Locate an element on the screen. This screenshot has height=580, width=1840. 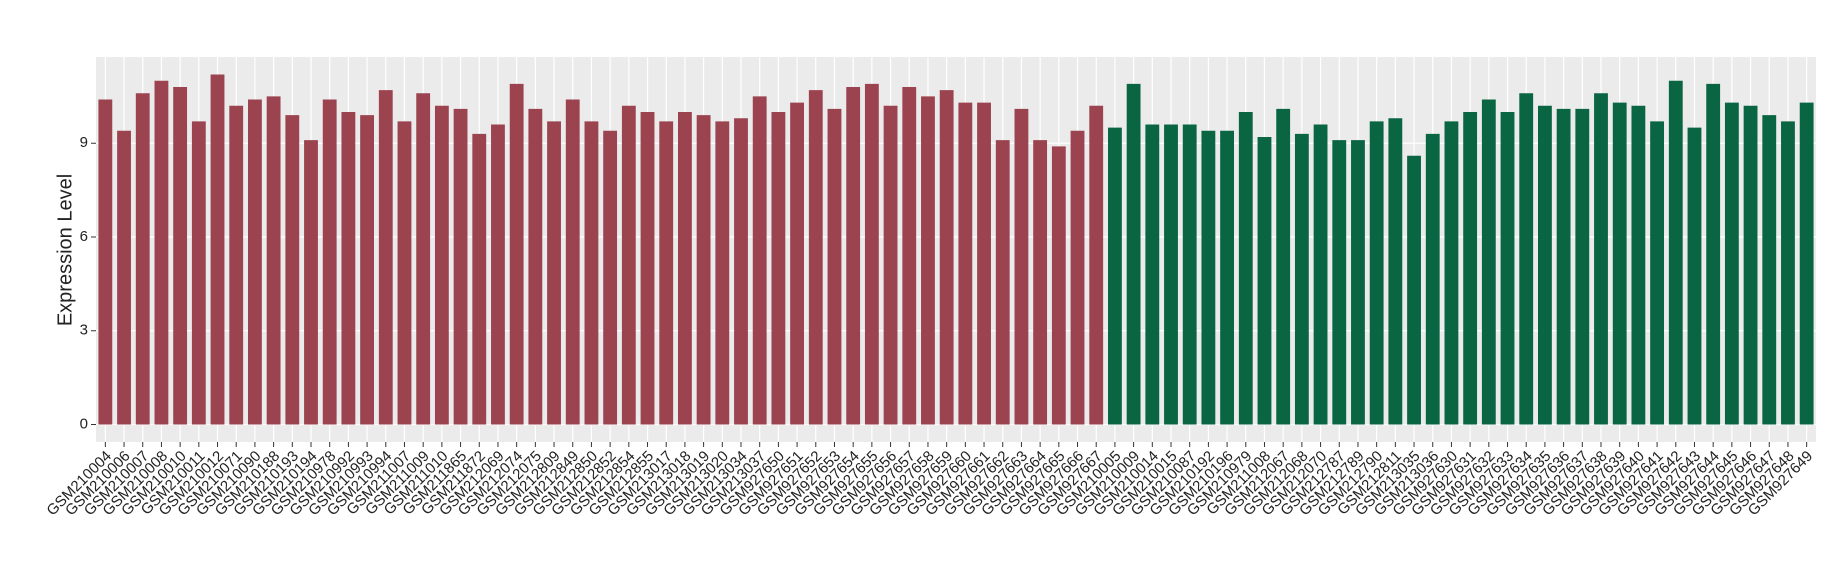
y-tick-label: 9 is located at coordinates (84, 142).